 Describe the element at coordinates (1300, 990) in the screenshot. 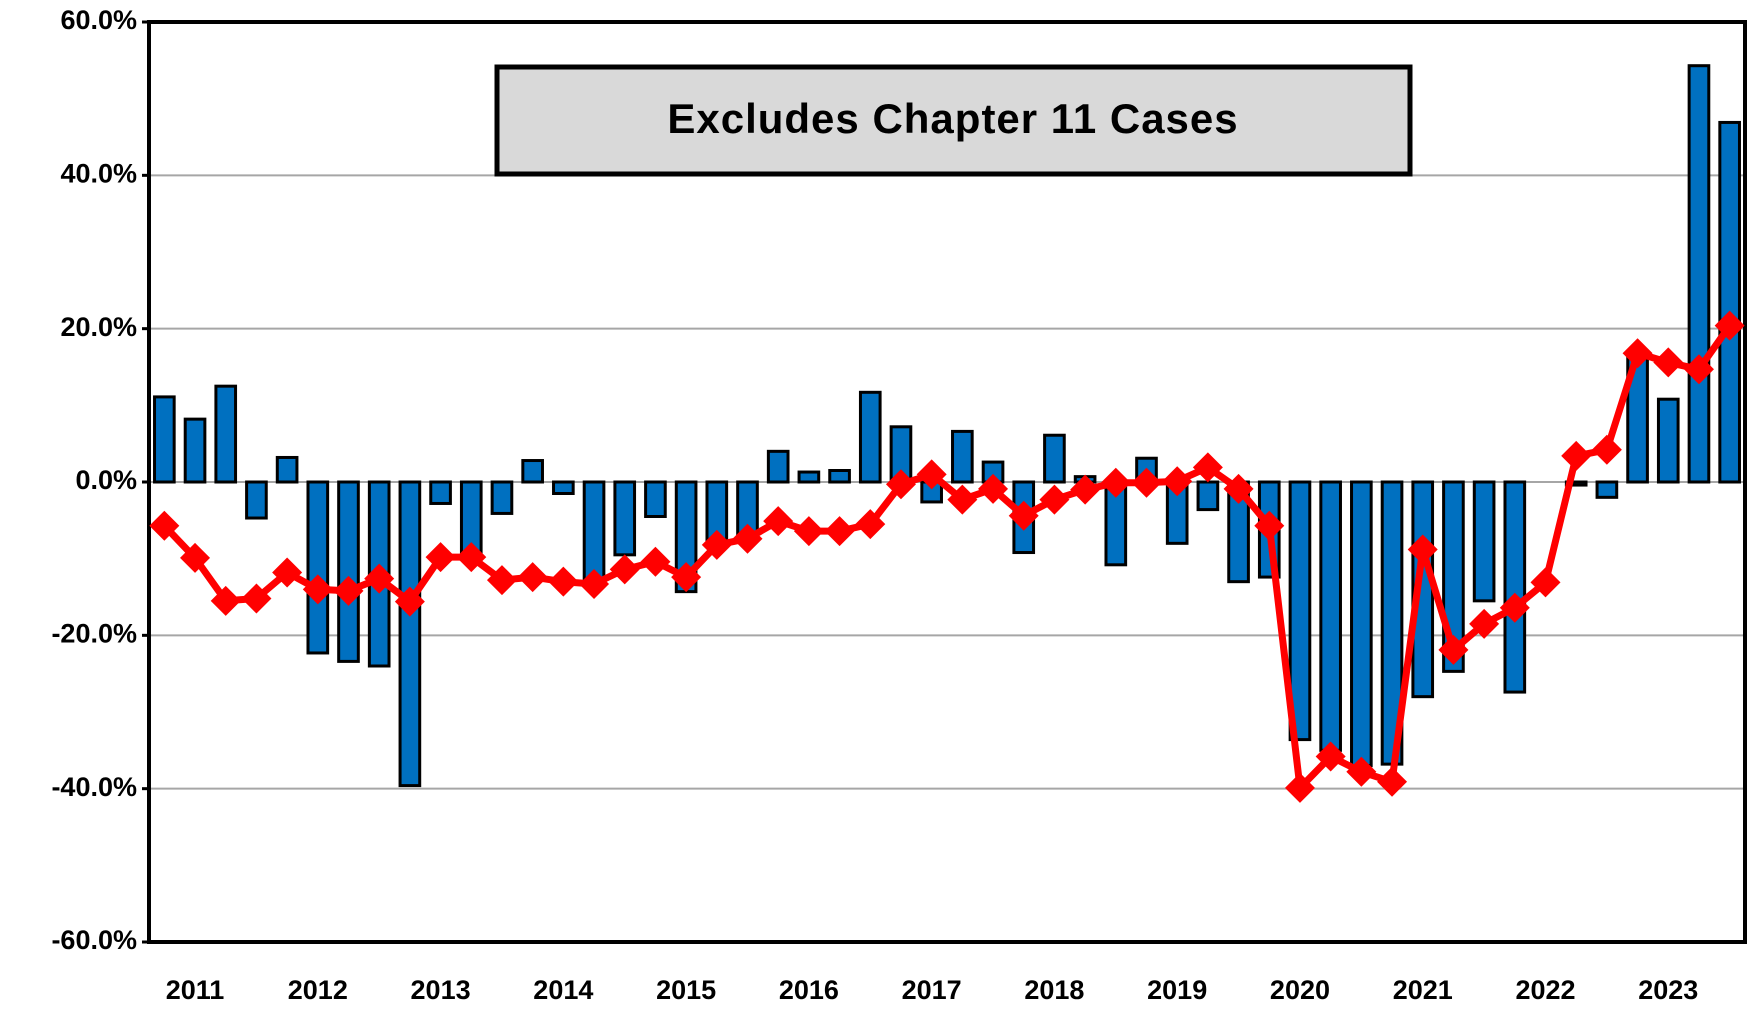

I see `x-tick-label: 2020` at that location.